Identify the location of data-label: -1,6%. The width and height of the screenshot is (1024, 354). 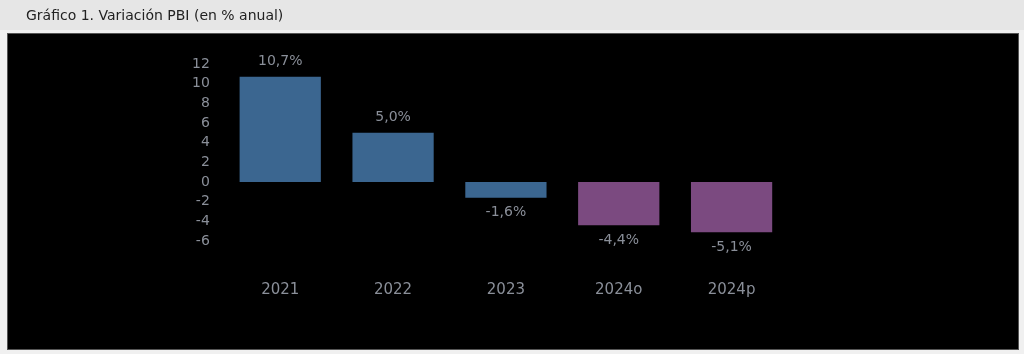
(506, 211).